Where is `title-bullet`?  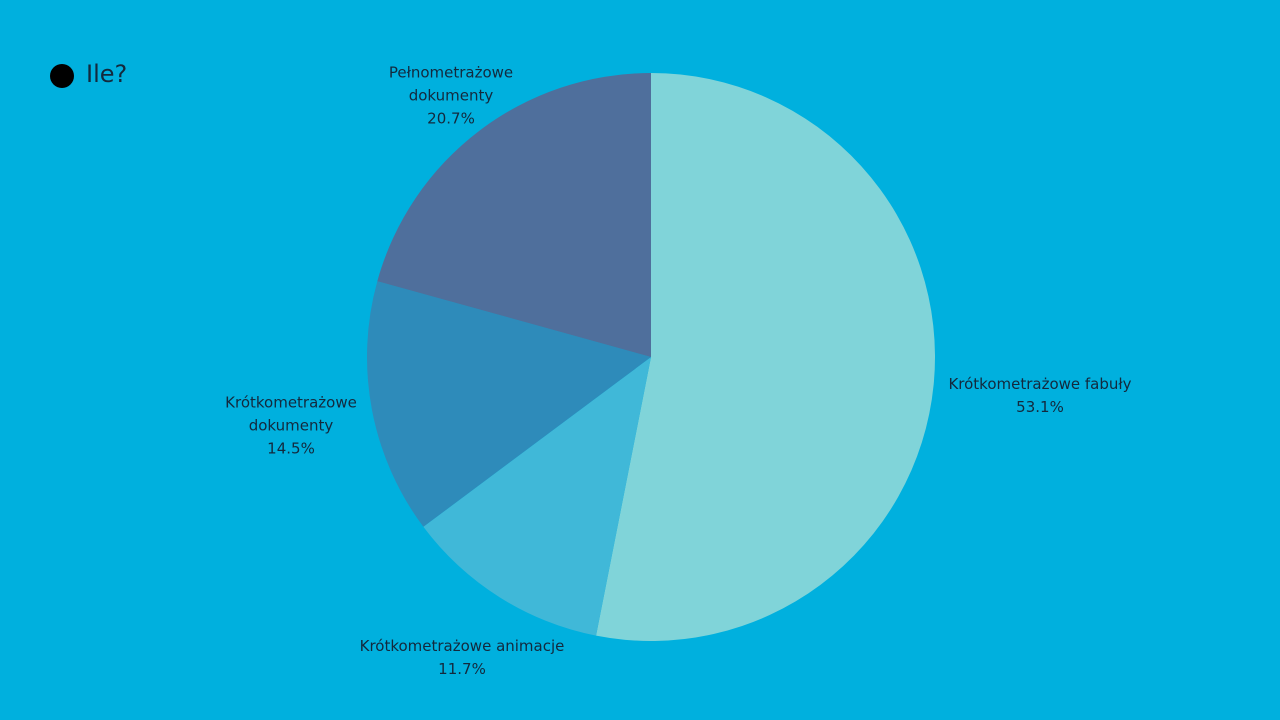
title-bullet is located at coordinates (62, 76).